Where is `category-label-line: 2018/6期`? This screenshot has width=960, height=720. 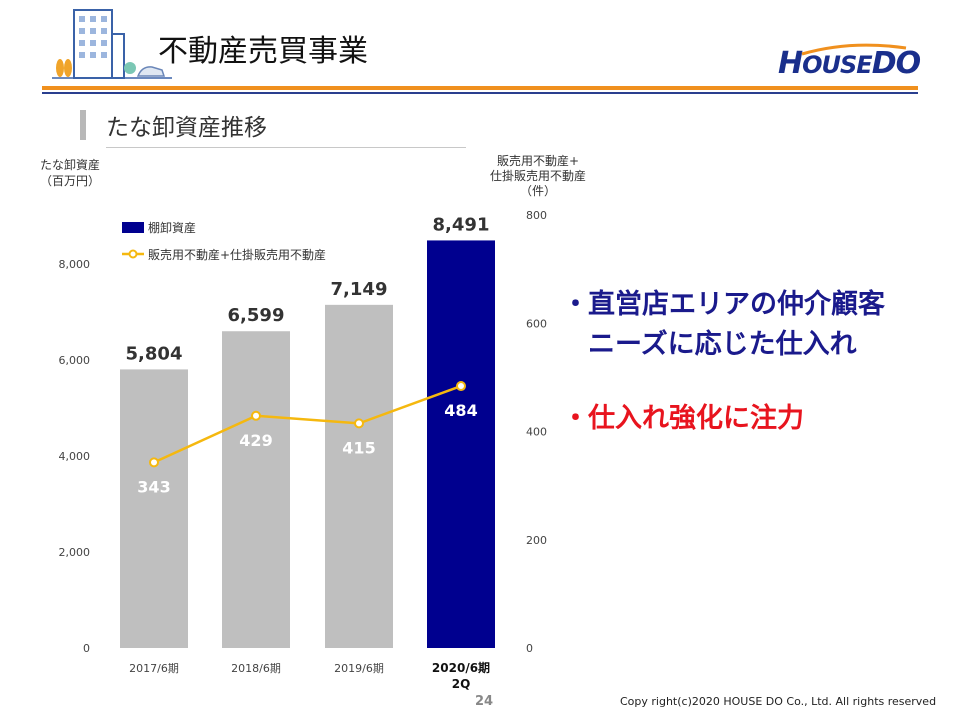
category-label-line: 2018/6期 is located at coordinates (256, 668).